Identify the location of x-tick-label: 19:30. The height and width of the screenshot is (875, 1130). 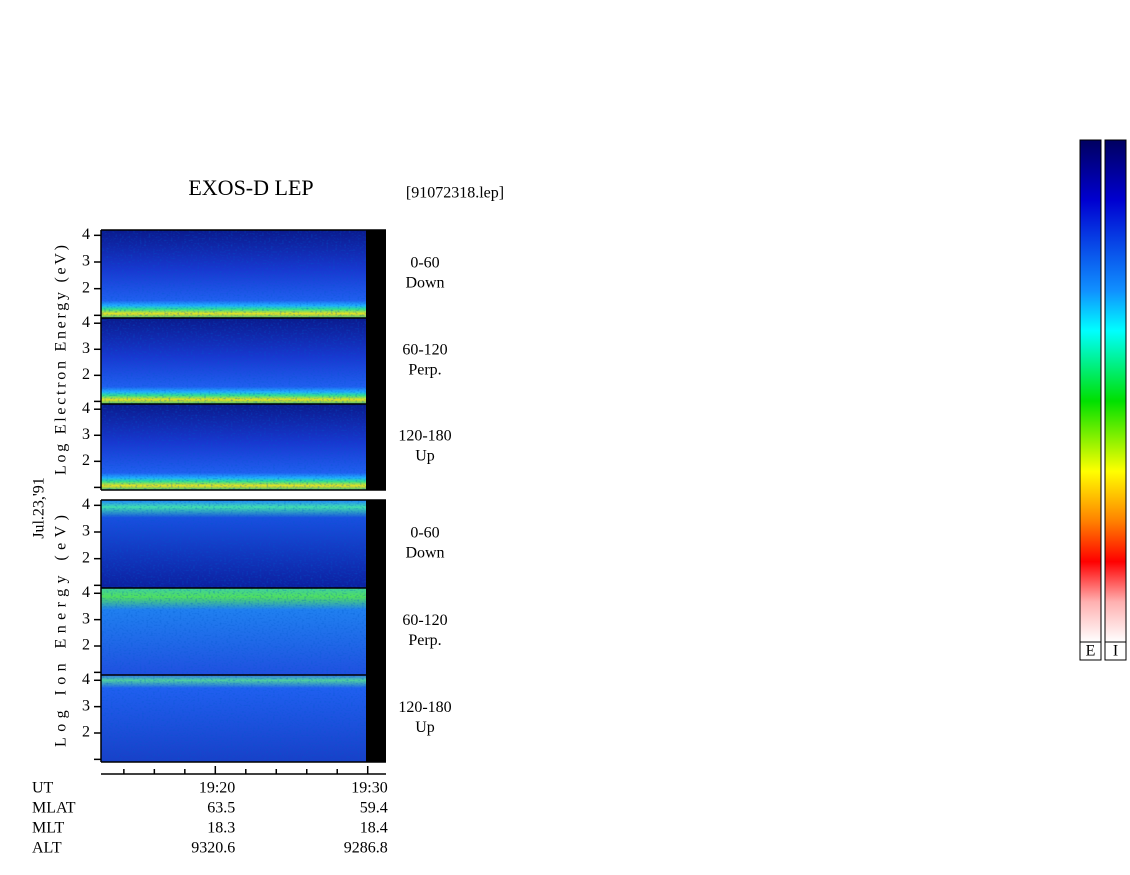
(369, 788).